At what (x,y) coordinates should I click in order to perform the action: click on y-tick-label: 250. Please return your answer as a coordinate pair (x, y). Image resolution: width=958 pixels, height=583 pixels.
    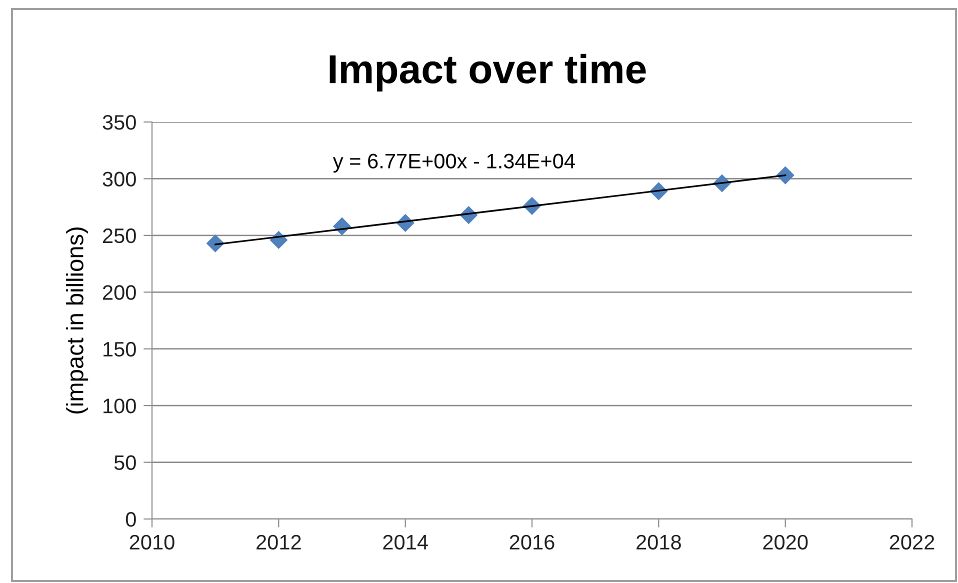
    Looking at the image, I should click on (119, 236).